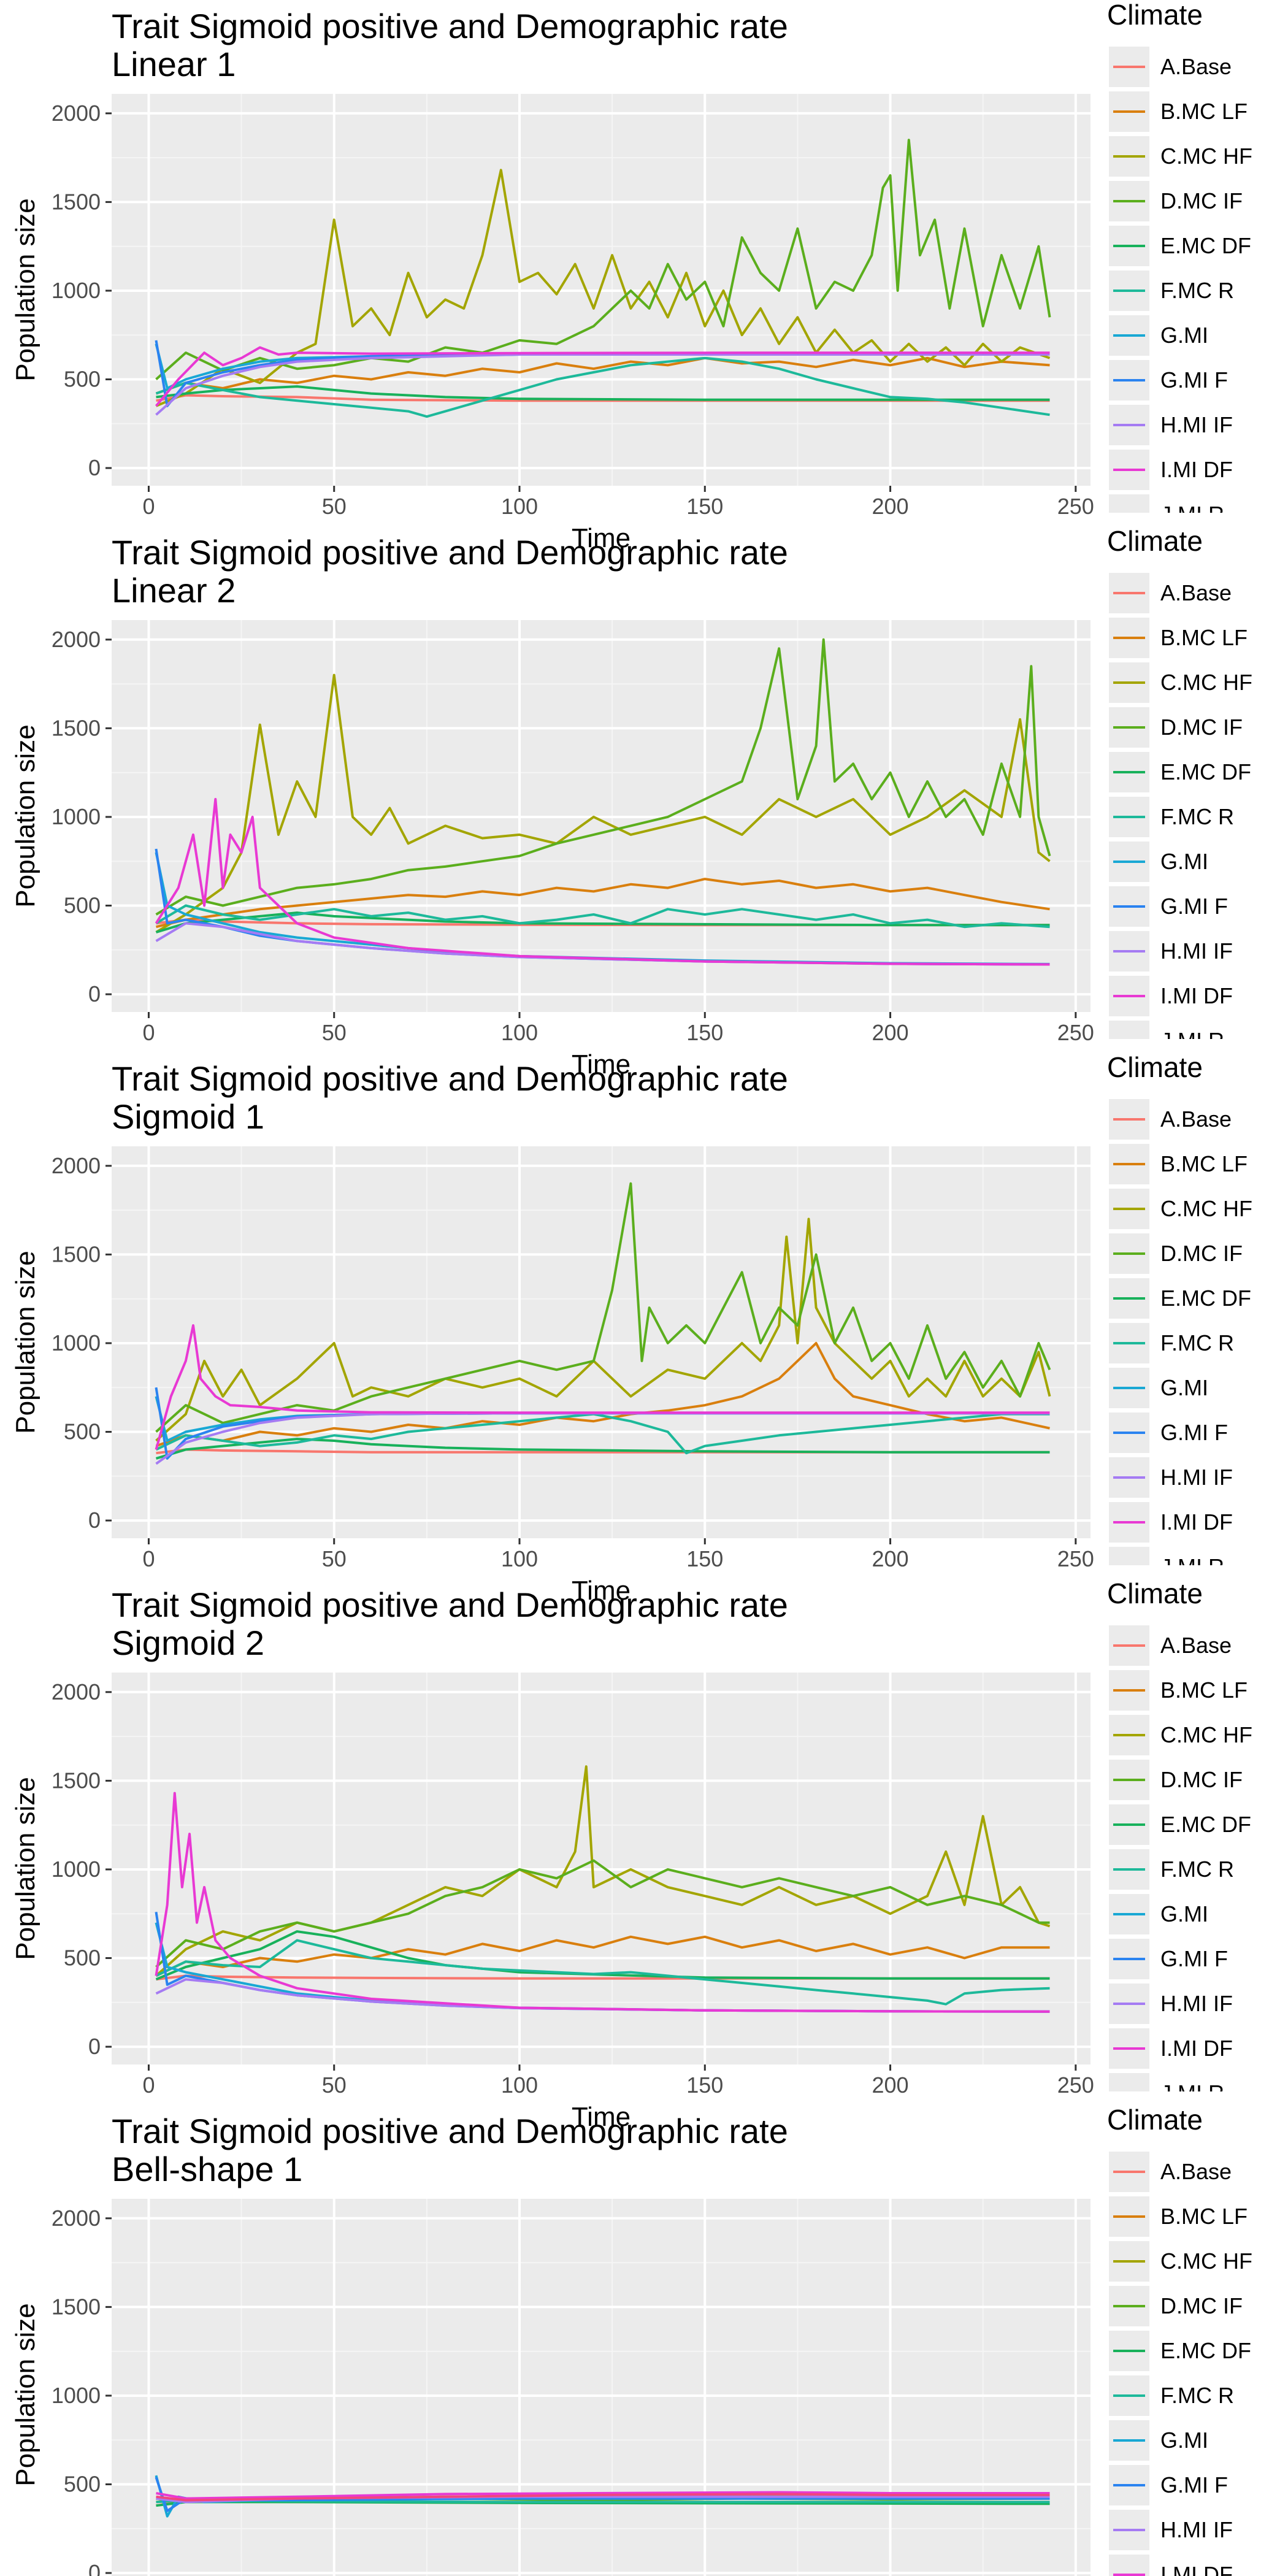  What do you see at coordinates (603, 278) in the screenshot?
I see `series-group` at bounding box center [603, 278].